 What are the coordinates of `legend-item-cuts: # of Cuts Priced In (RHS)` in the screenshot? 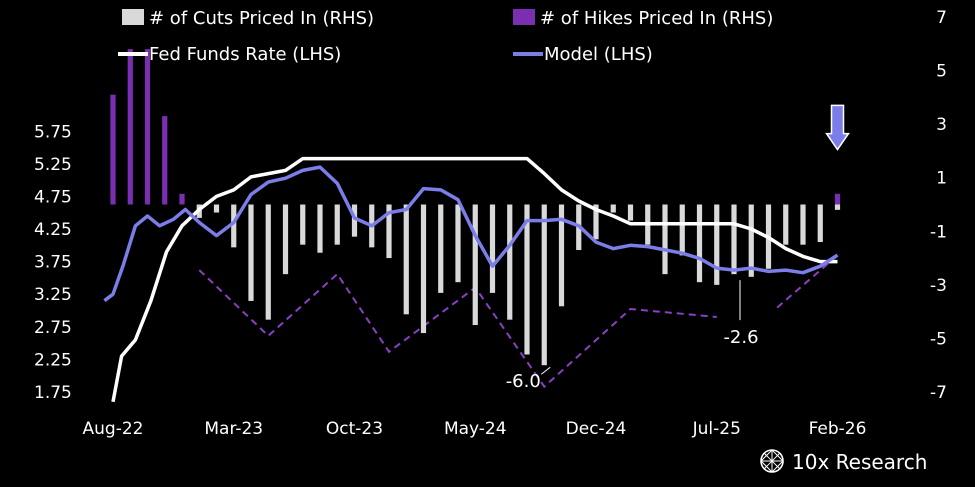 It's located at (248, 18).